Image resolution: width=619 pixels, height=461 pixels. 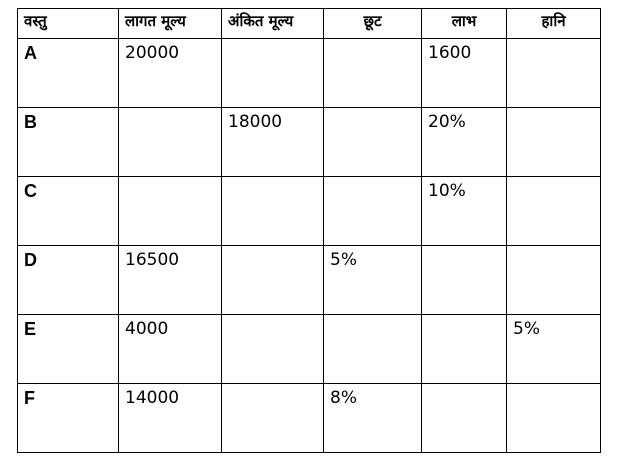 I want to click on cell-marked-price: 18000, so click(x=272, y=142).